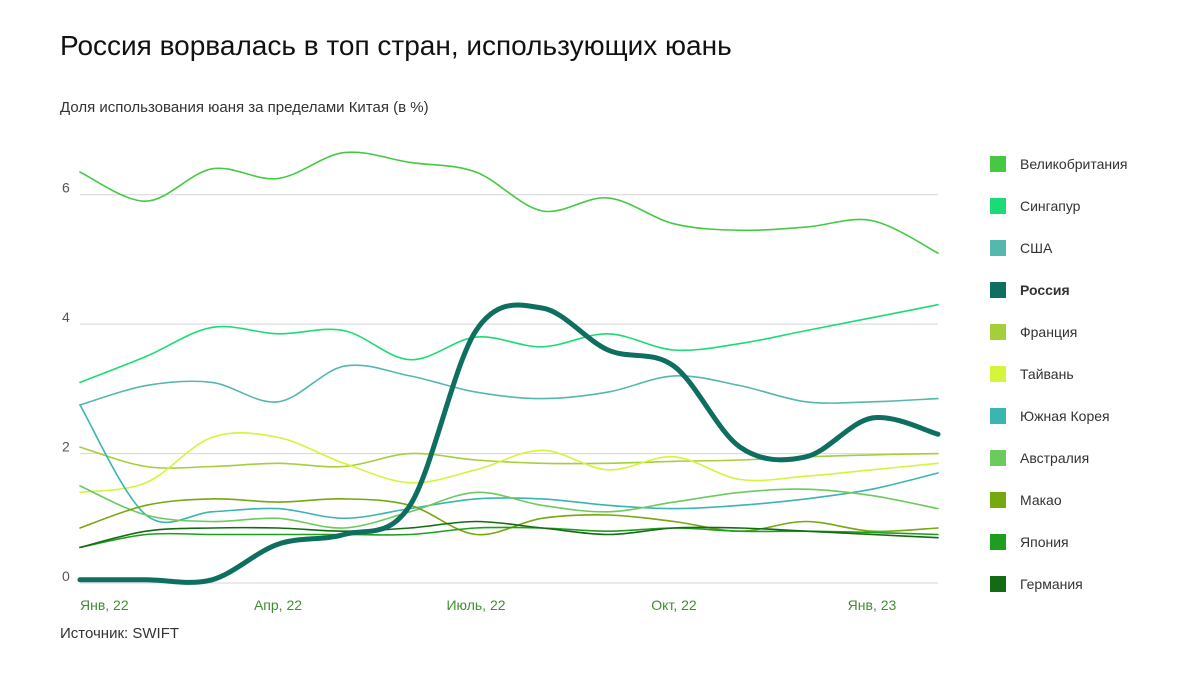  I want to click on x-tick-label: Июль, 22, so click(475, 605).